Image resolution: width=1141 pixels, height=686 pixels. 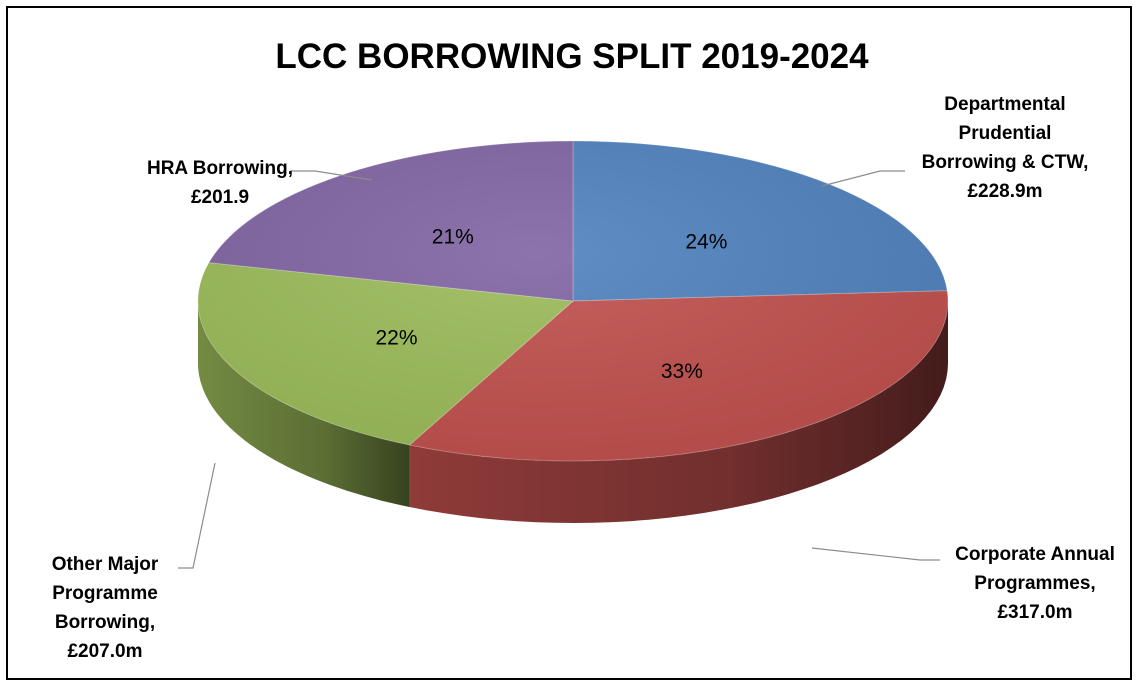 What do you see at coordinates (551, 305) in the screenshot?
I see `percent-labels: 24% 33% 22% 21%` at bounding box center [551, 305].